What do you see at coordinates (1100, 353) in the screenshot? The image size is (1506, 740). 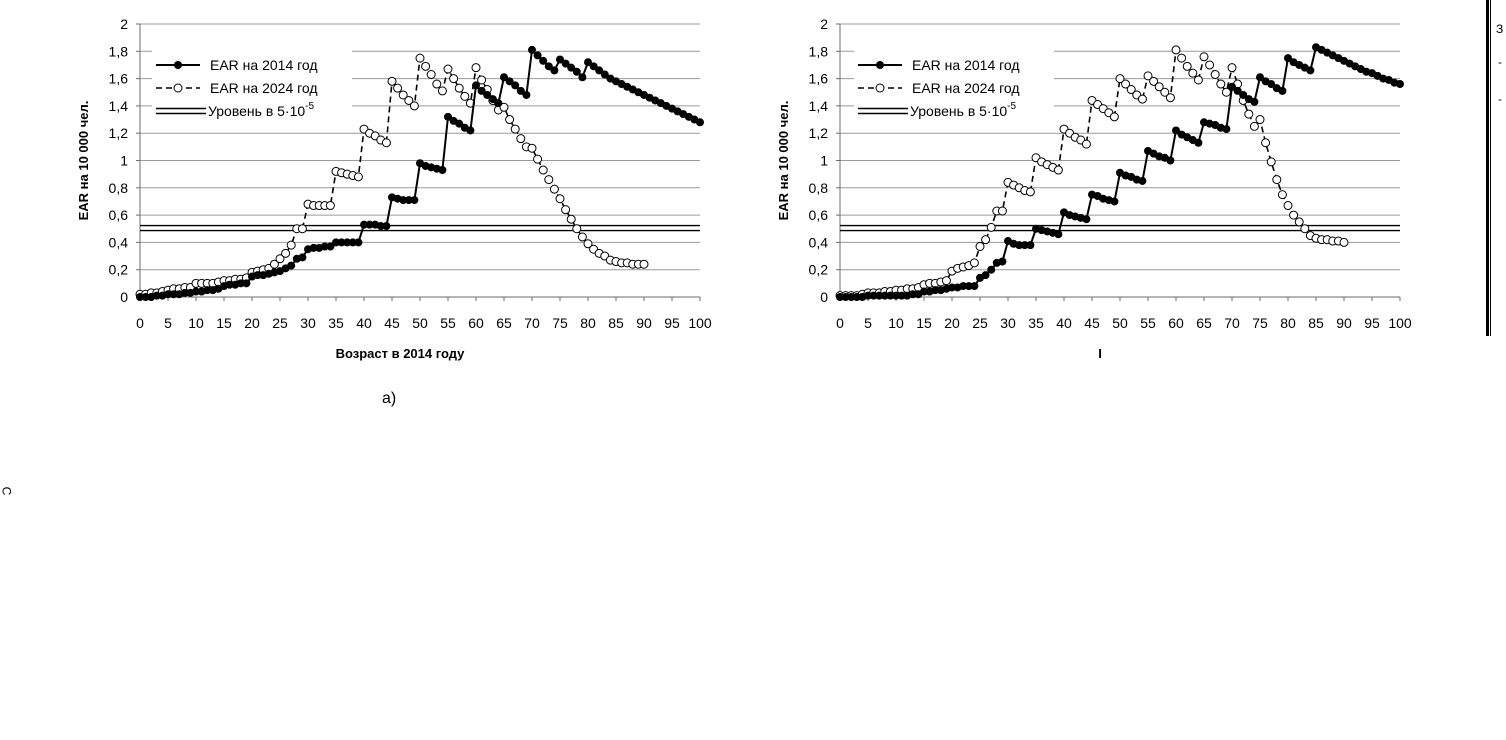 I see `x-axis-title: I` at bounding box center [1100, 353].